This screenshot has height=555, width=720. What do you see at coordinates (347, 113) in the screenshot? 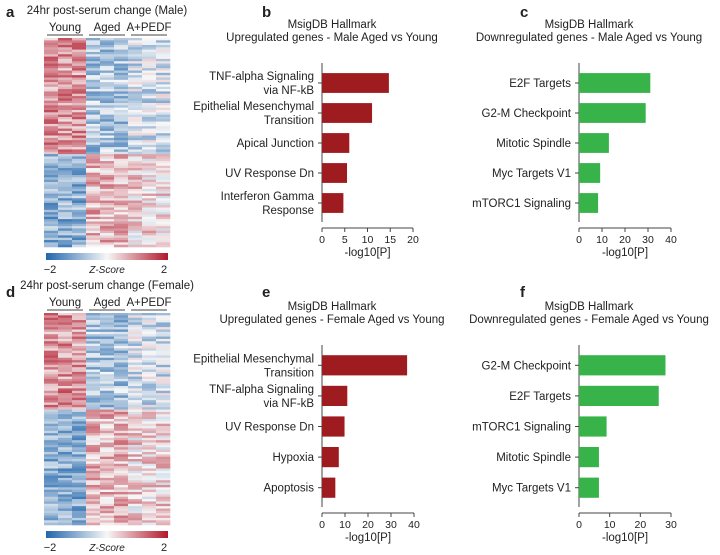
I see `bar` at bounding box center [347, 113].